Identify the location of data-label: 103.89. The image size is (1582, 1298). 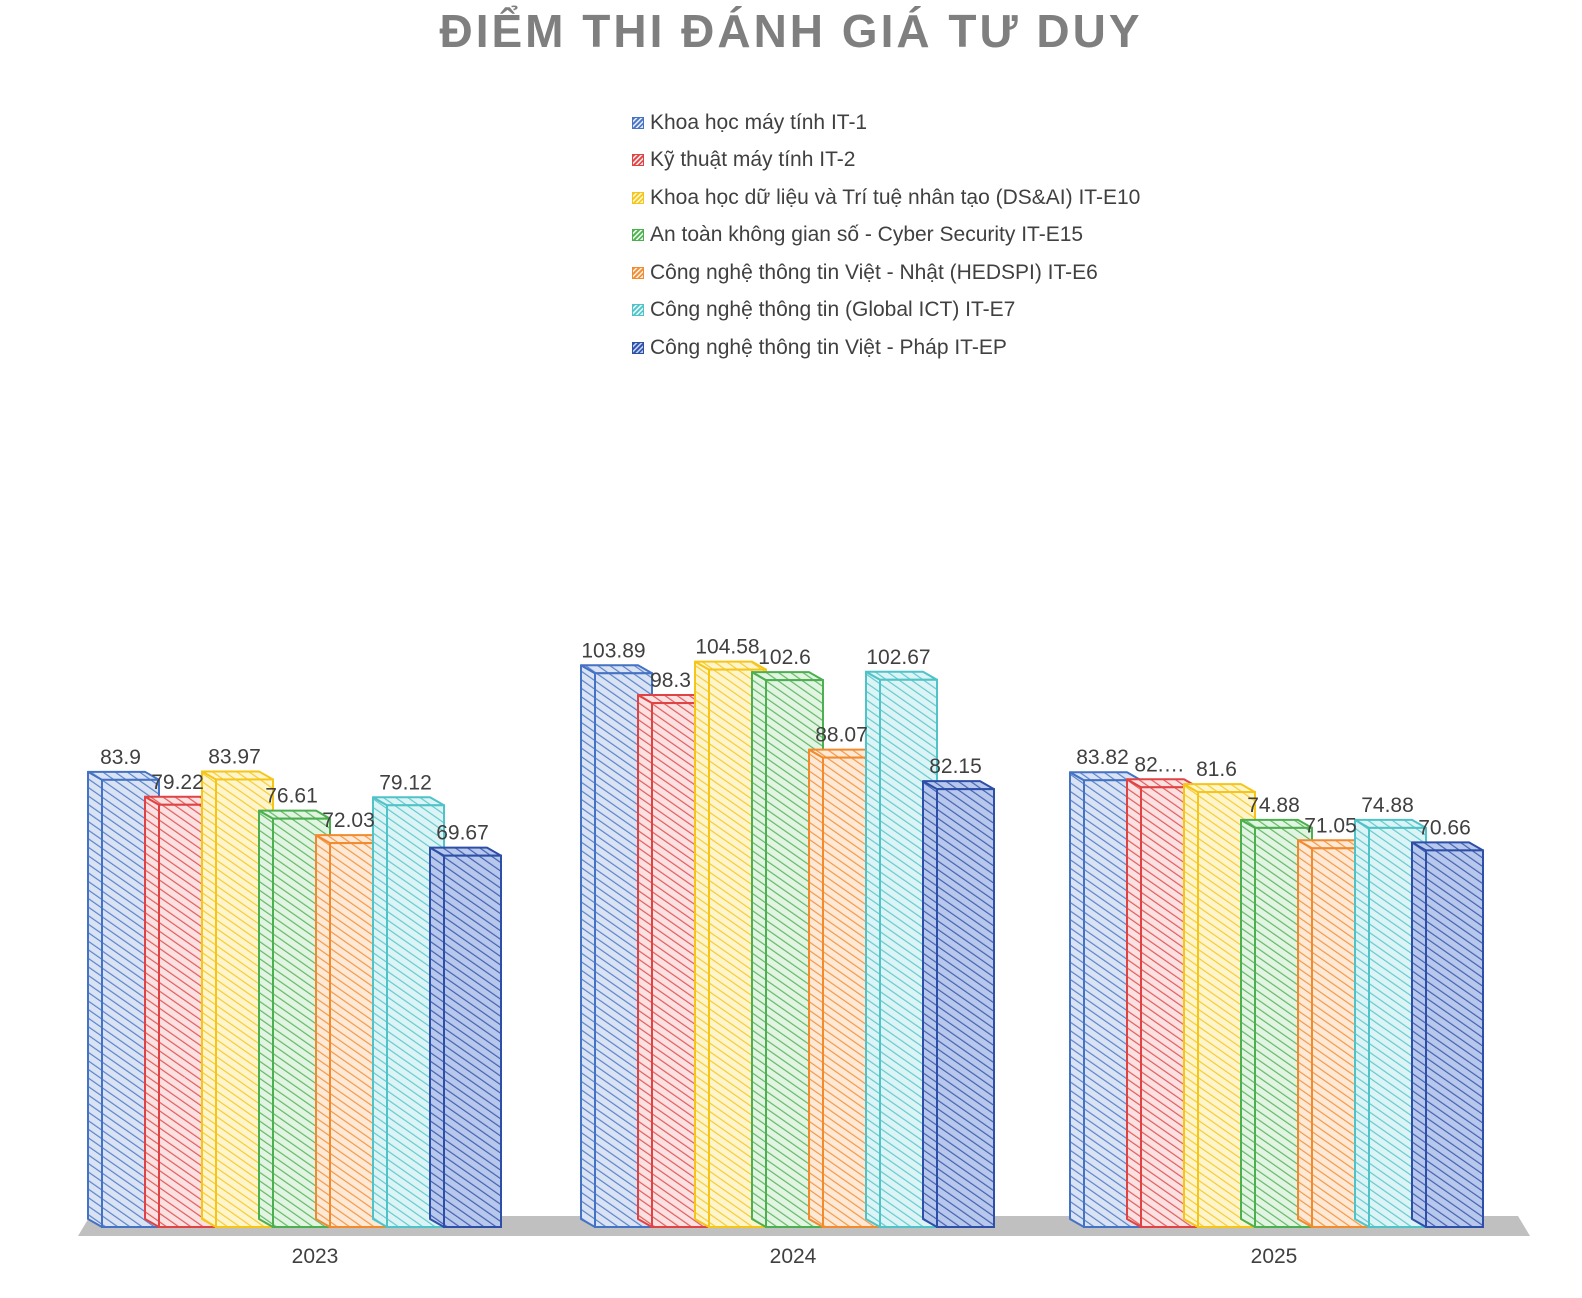
(613, 650).